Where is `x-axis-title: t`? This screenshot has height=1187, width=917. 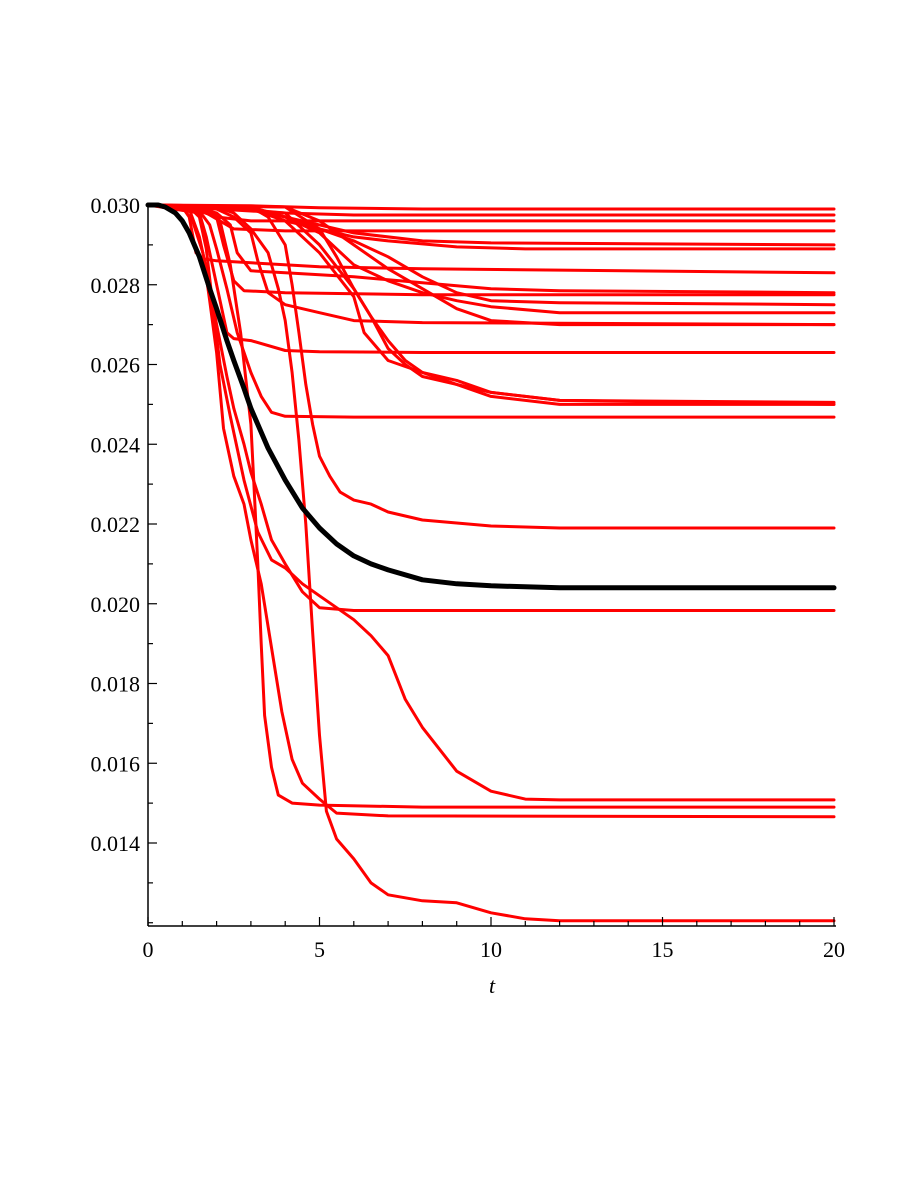
x-axis-title: t is located at coordinates (492, 985).